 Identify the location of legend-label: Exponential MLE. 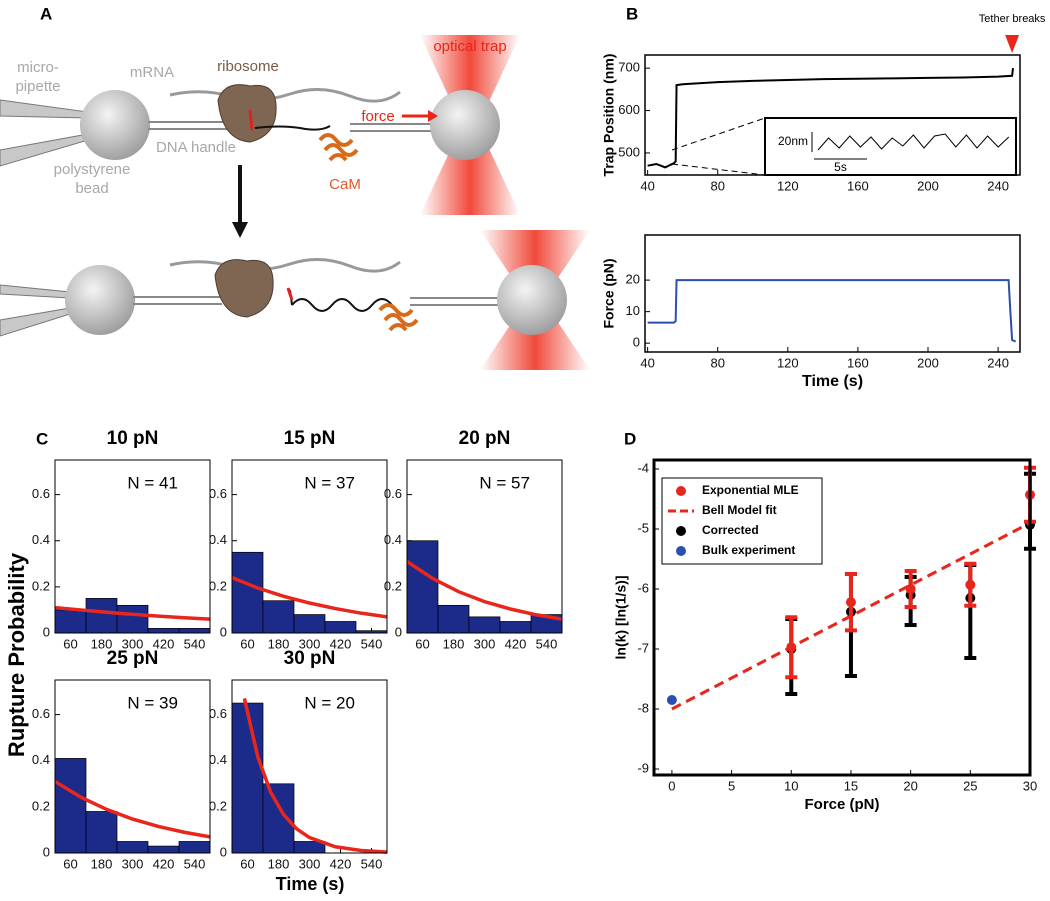
(750, 490).